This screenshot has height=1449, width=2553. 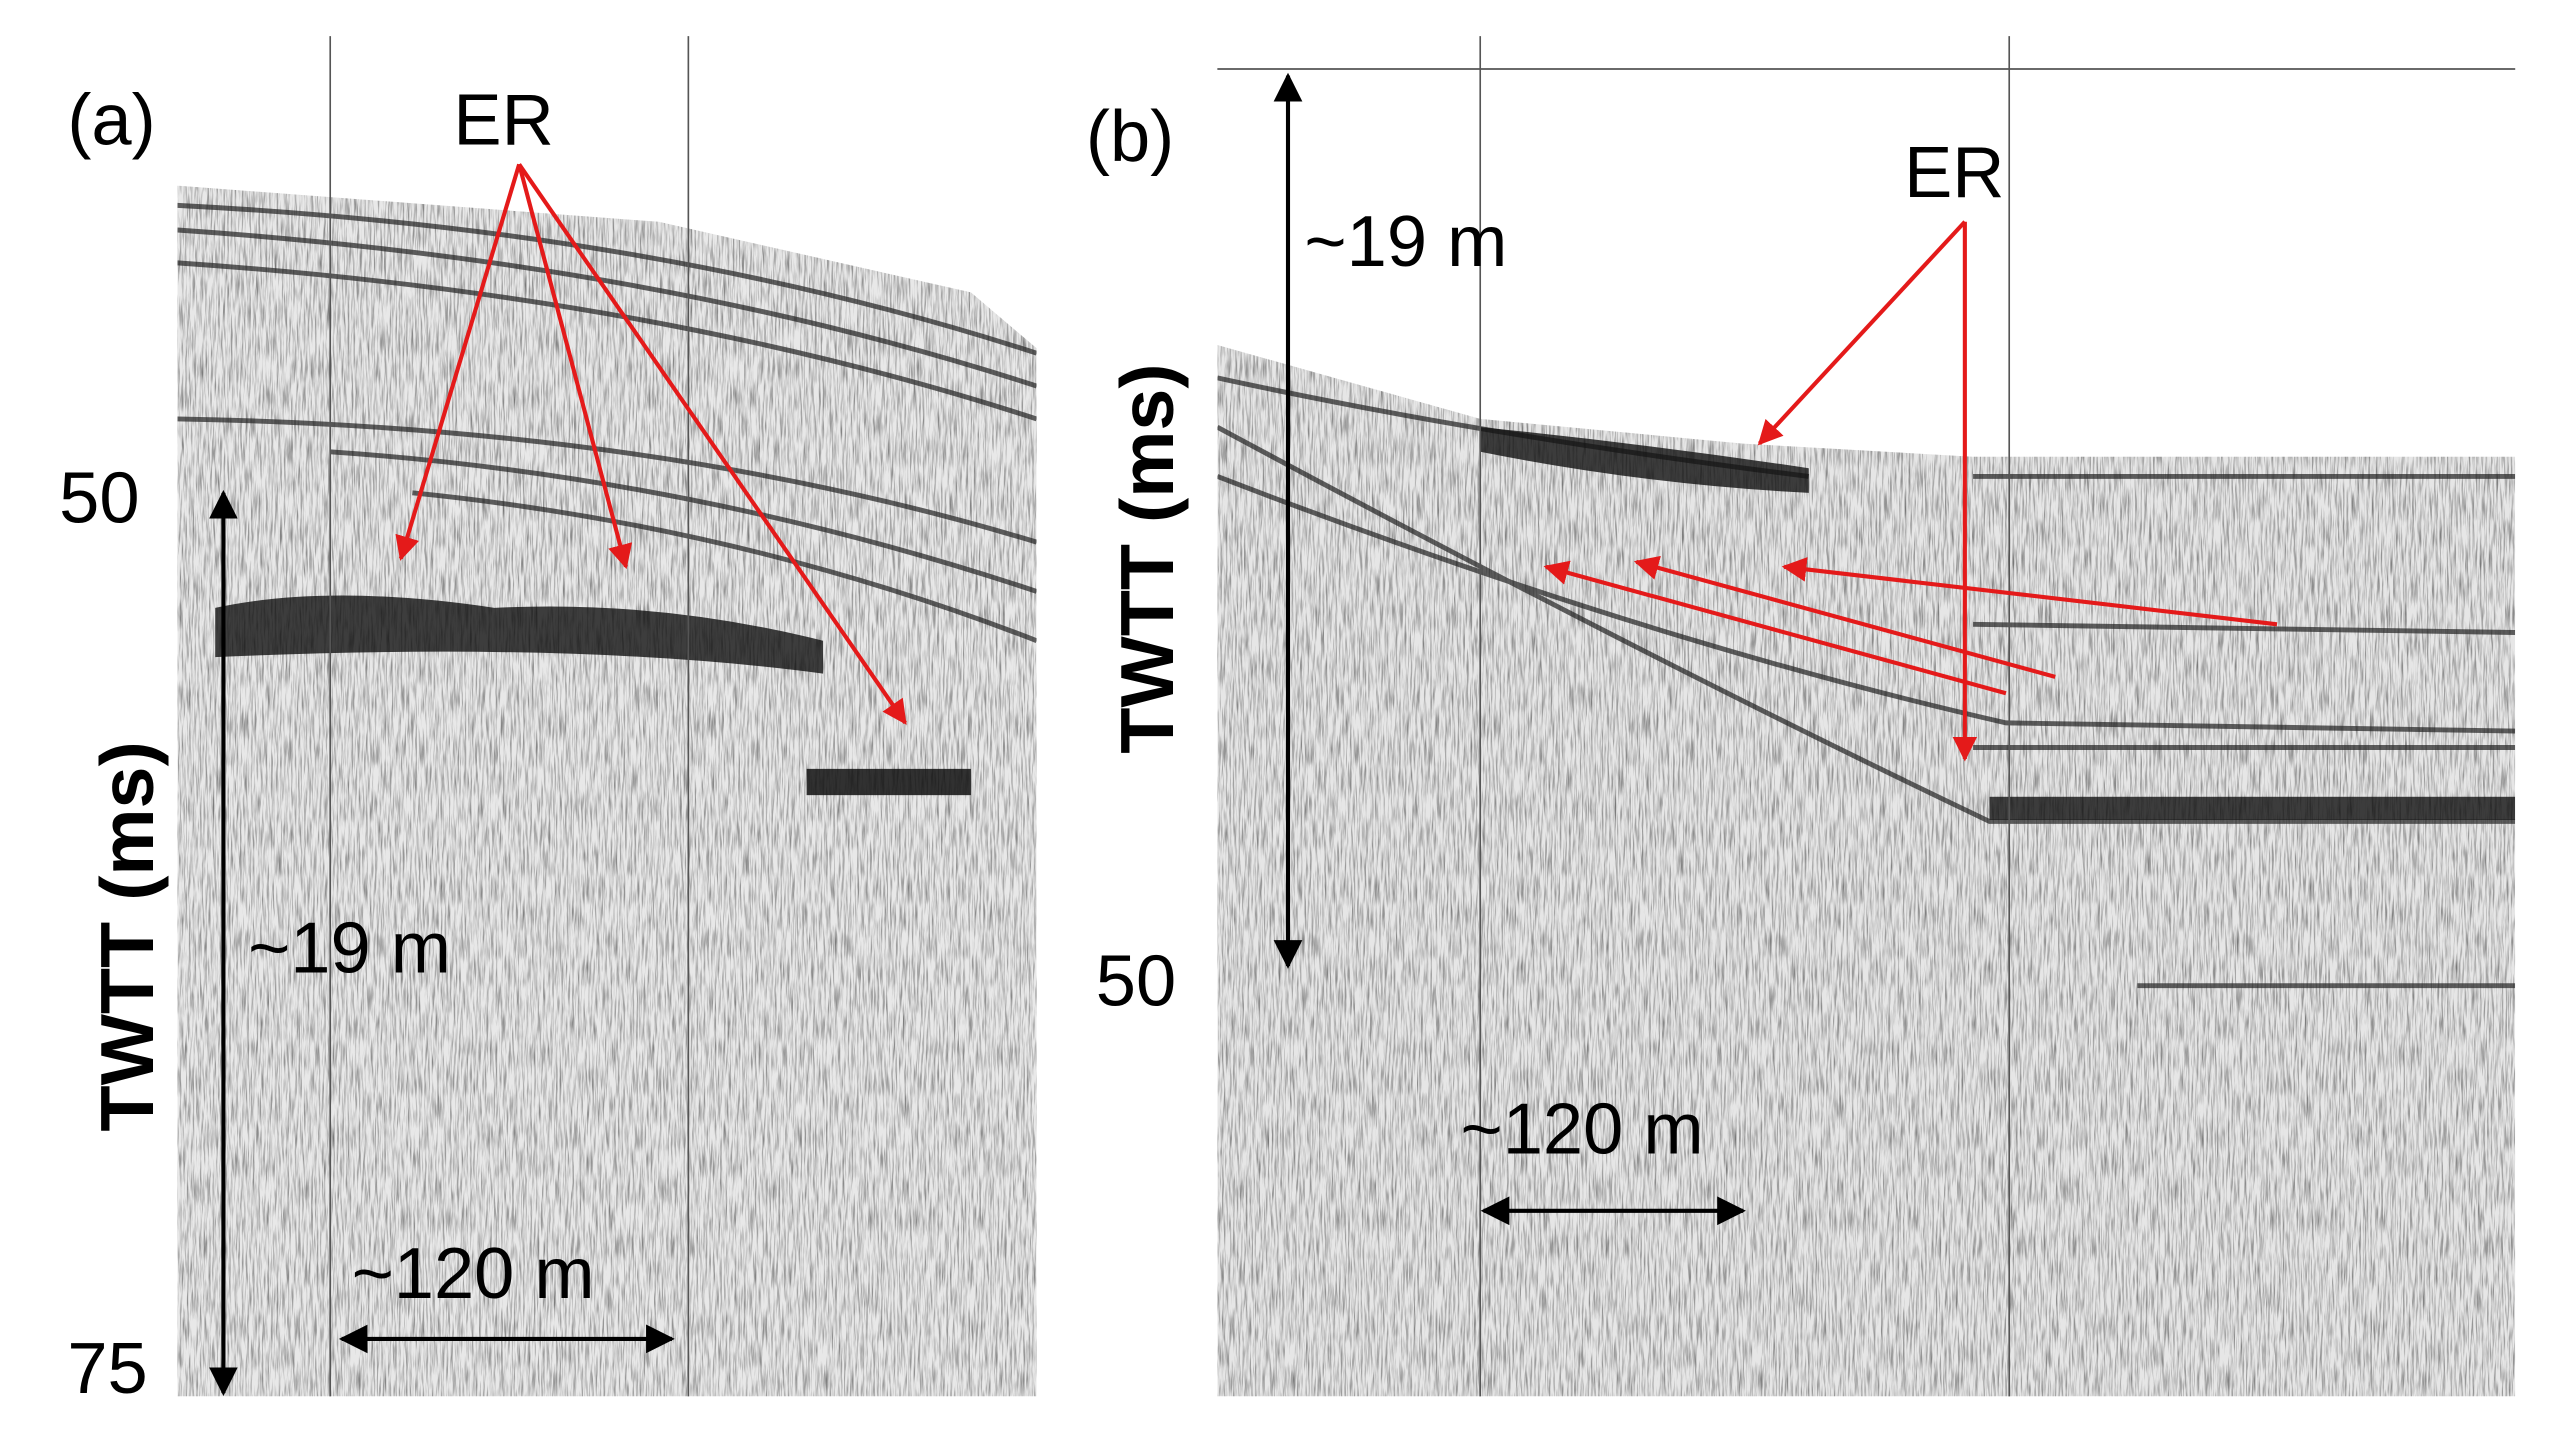 I want to click on panel-label: (a), so click(x=111, y=121).